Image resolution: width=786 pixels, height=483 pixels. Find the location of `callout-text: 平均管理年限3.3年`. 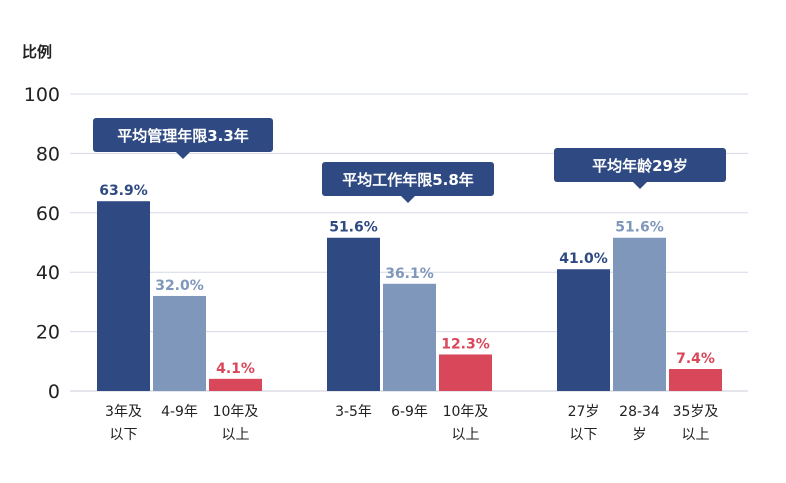

callout-text: 平均管理年限3.3年 is located at coordinates (183, 136).